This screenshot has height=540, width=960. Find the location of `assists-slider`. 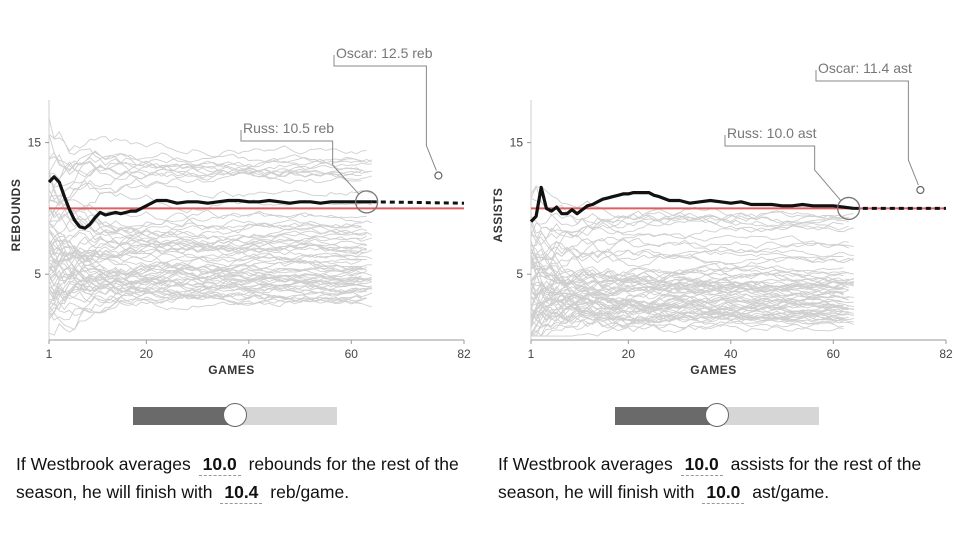

assists-slider is located at coordinates (717, 415).